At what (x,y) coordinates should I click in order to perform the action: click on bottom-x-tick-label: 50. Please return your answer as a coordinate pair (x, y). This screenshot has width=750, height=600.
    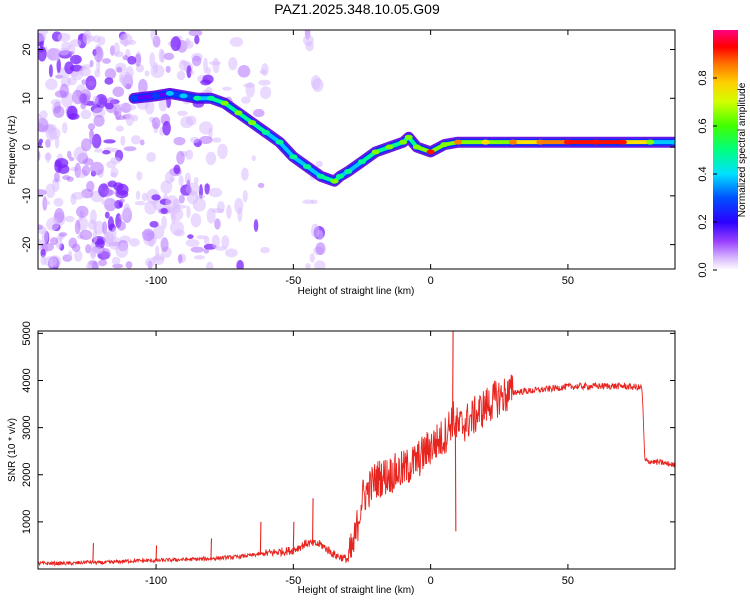
    Looking at the image, I should click on (568, 581).